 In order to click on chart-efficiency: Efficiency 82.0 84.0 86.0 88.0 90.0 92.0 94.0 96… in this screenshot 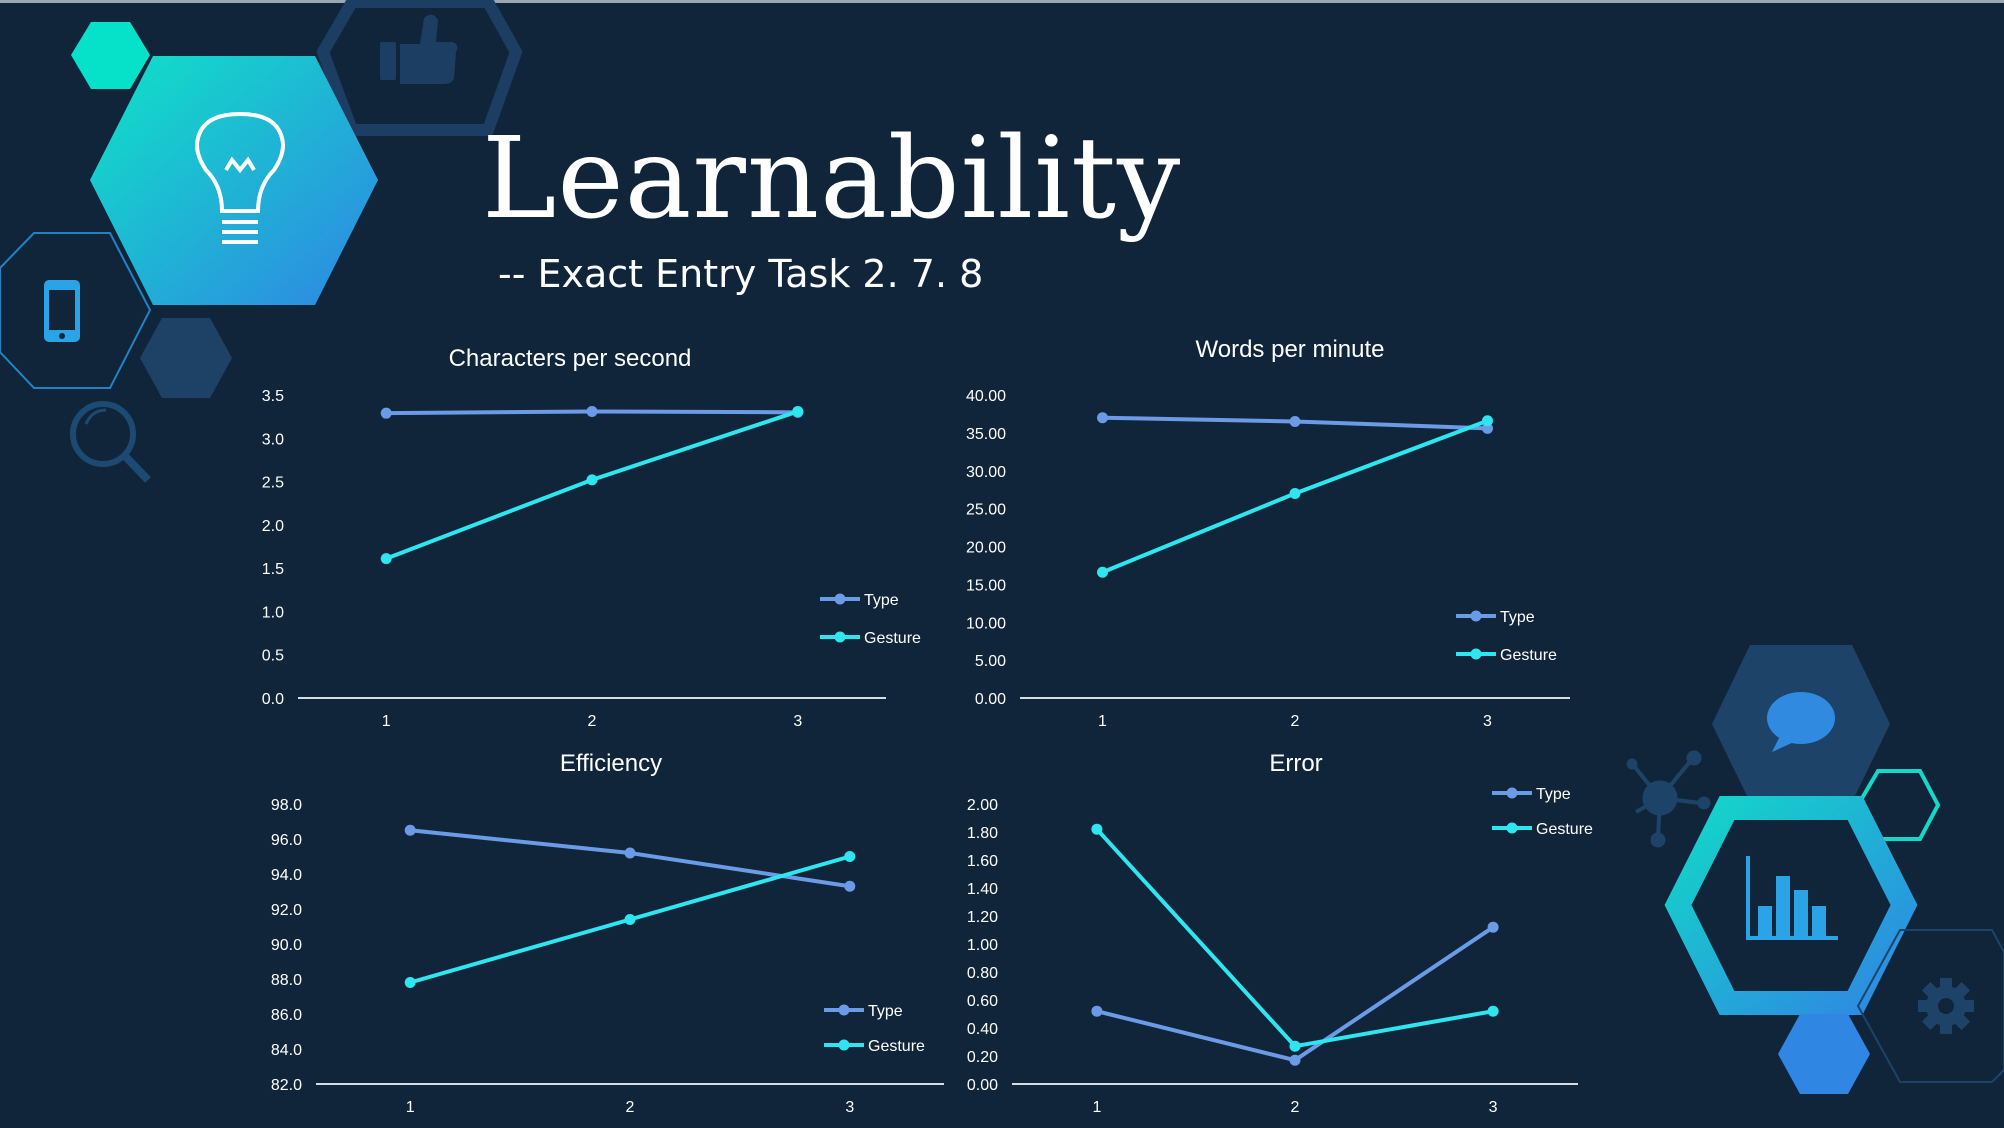, I will do `click(610, 931)`.